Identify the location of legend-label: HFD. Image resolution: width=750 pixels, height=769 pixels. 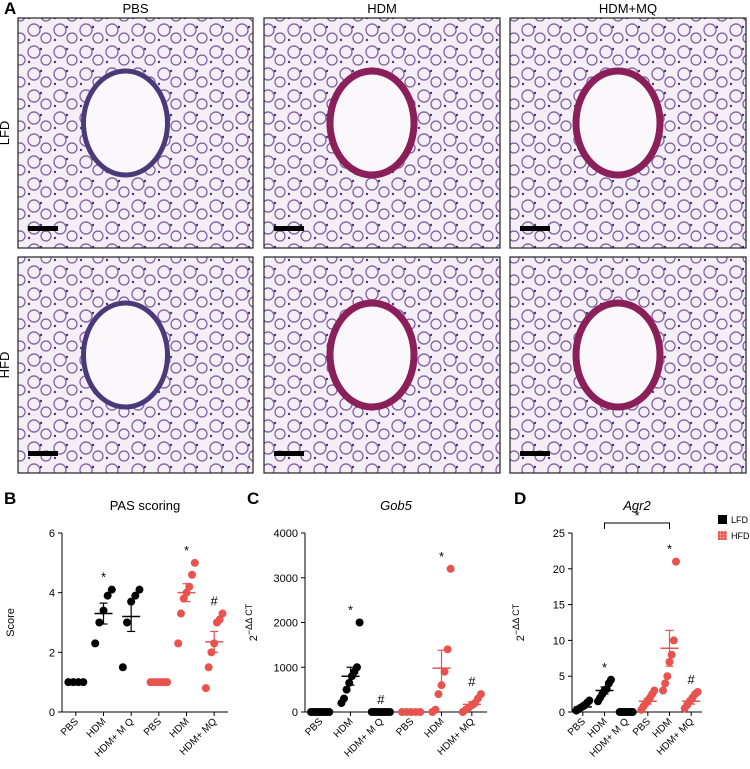
(740, 536).